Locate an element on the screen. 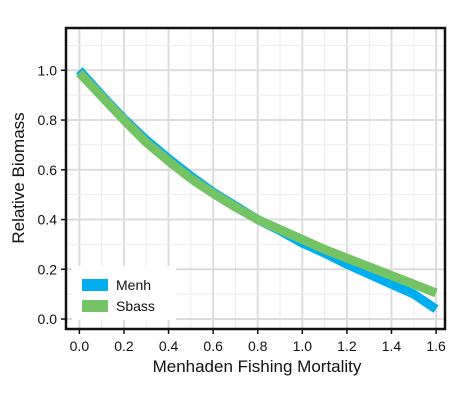 This screenshot has width=461, height=406. y-tick-label: 0.2 is located at coordinates (48, 269).